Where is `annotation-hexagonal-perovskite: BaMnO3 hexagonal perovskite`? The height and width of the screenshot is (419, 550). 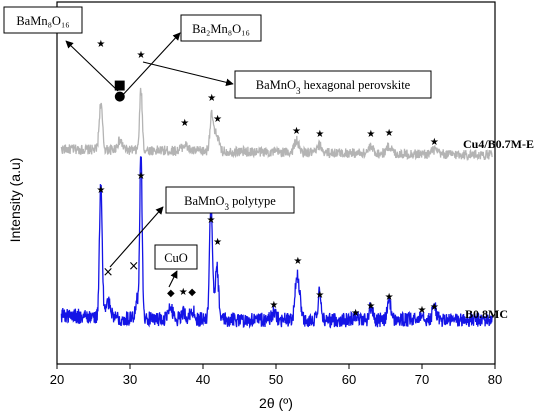 annotation-hexagonal-perovskite: BaMnO3 hexagonal perovskite is located at coordinates (333, 84).